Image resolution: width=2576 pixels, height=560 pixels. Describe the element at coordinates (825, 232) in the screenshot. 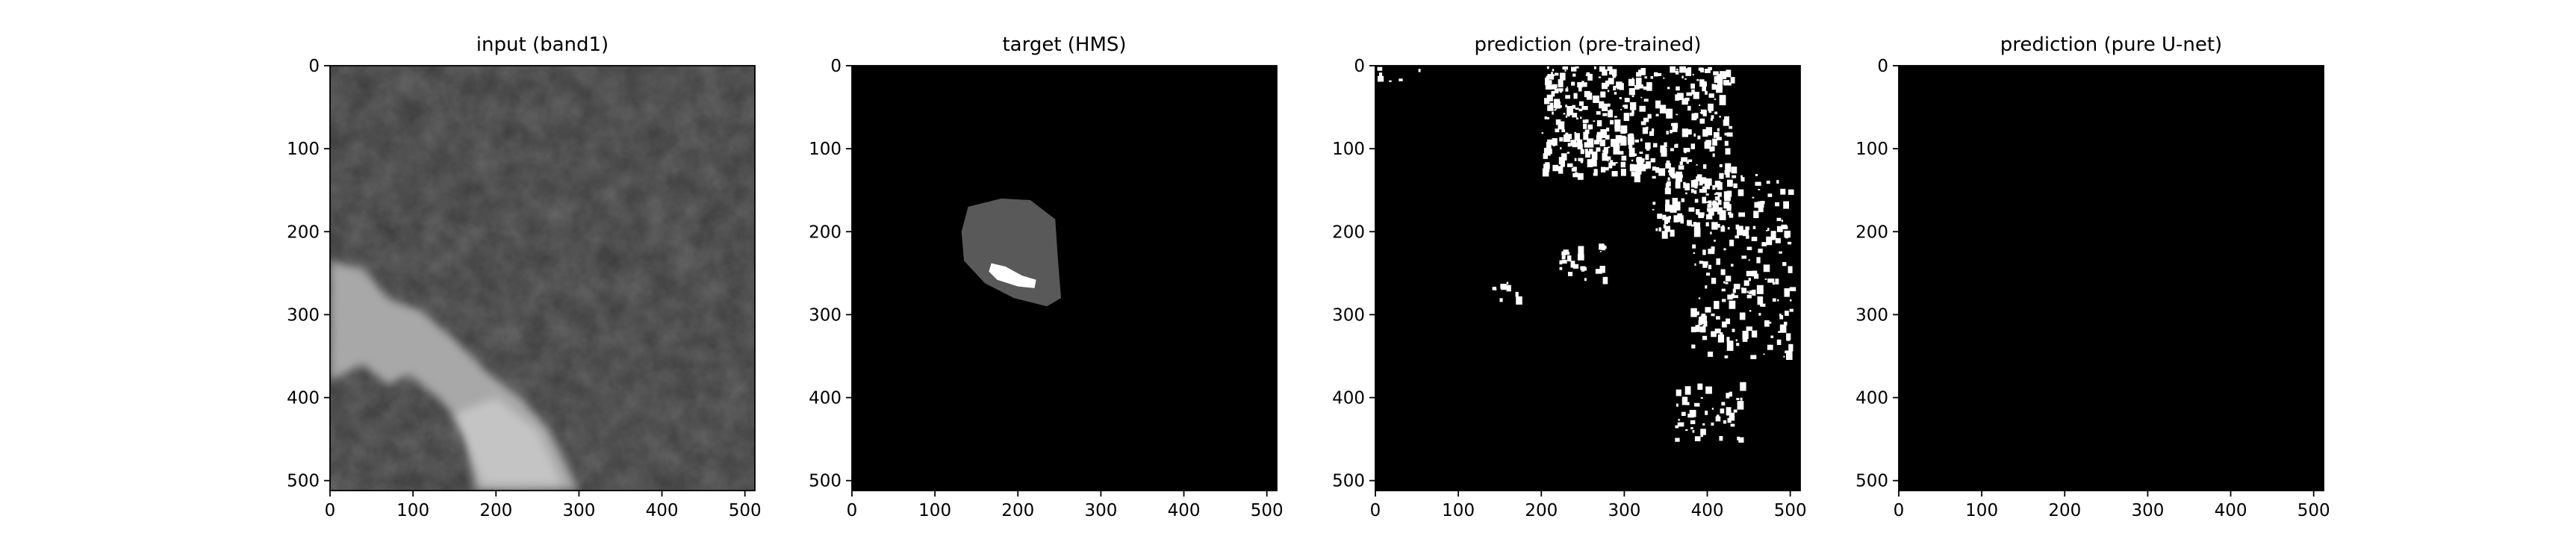

I see `y-tick-label: 200` at that location.